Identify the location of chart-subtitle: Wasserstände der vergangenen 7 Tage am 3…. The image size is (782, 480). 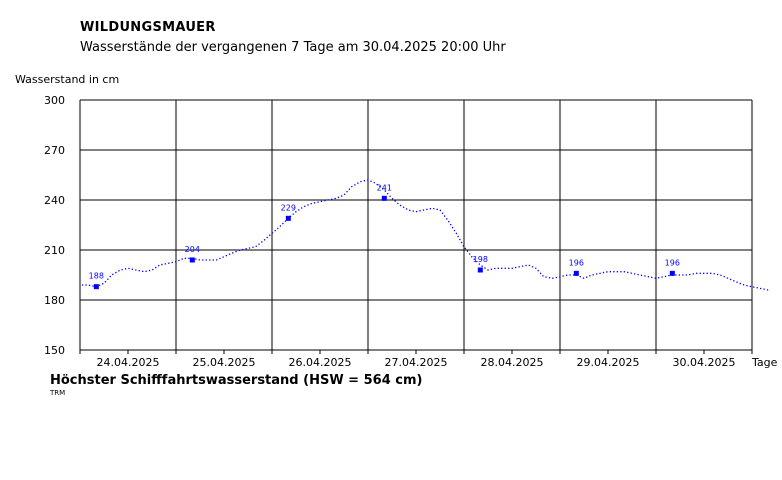
(293, 47).